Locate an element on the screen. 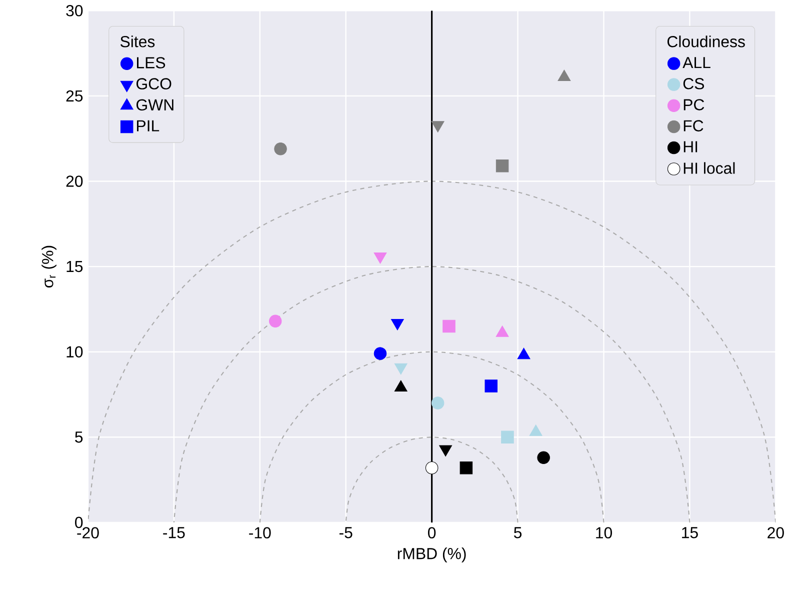 The width and height of the screenshot is (793, 601). x-tick-label: -10 is located at coordinates (260, 532).